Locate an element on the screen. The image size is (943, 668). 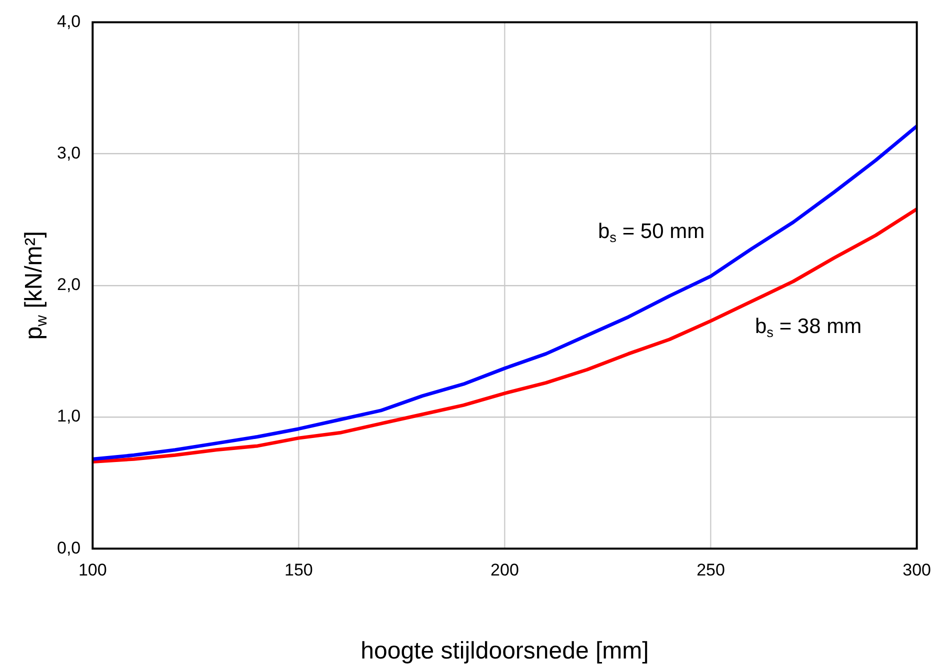
y-tick-label: 3,0 is located at coordinates (68, 152).